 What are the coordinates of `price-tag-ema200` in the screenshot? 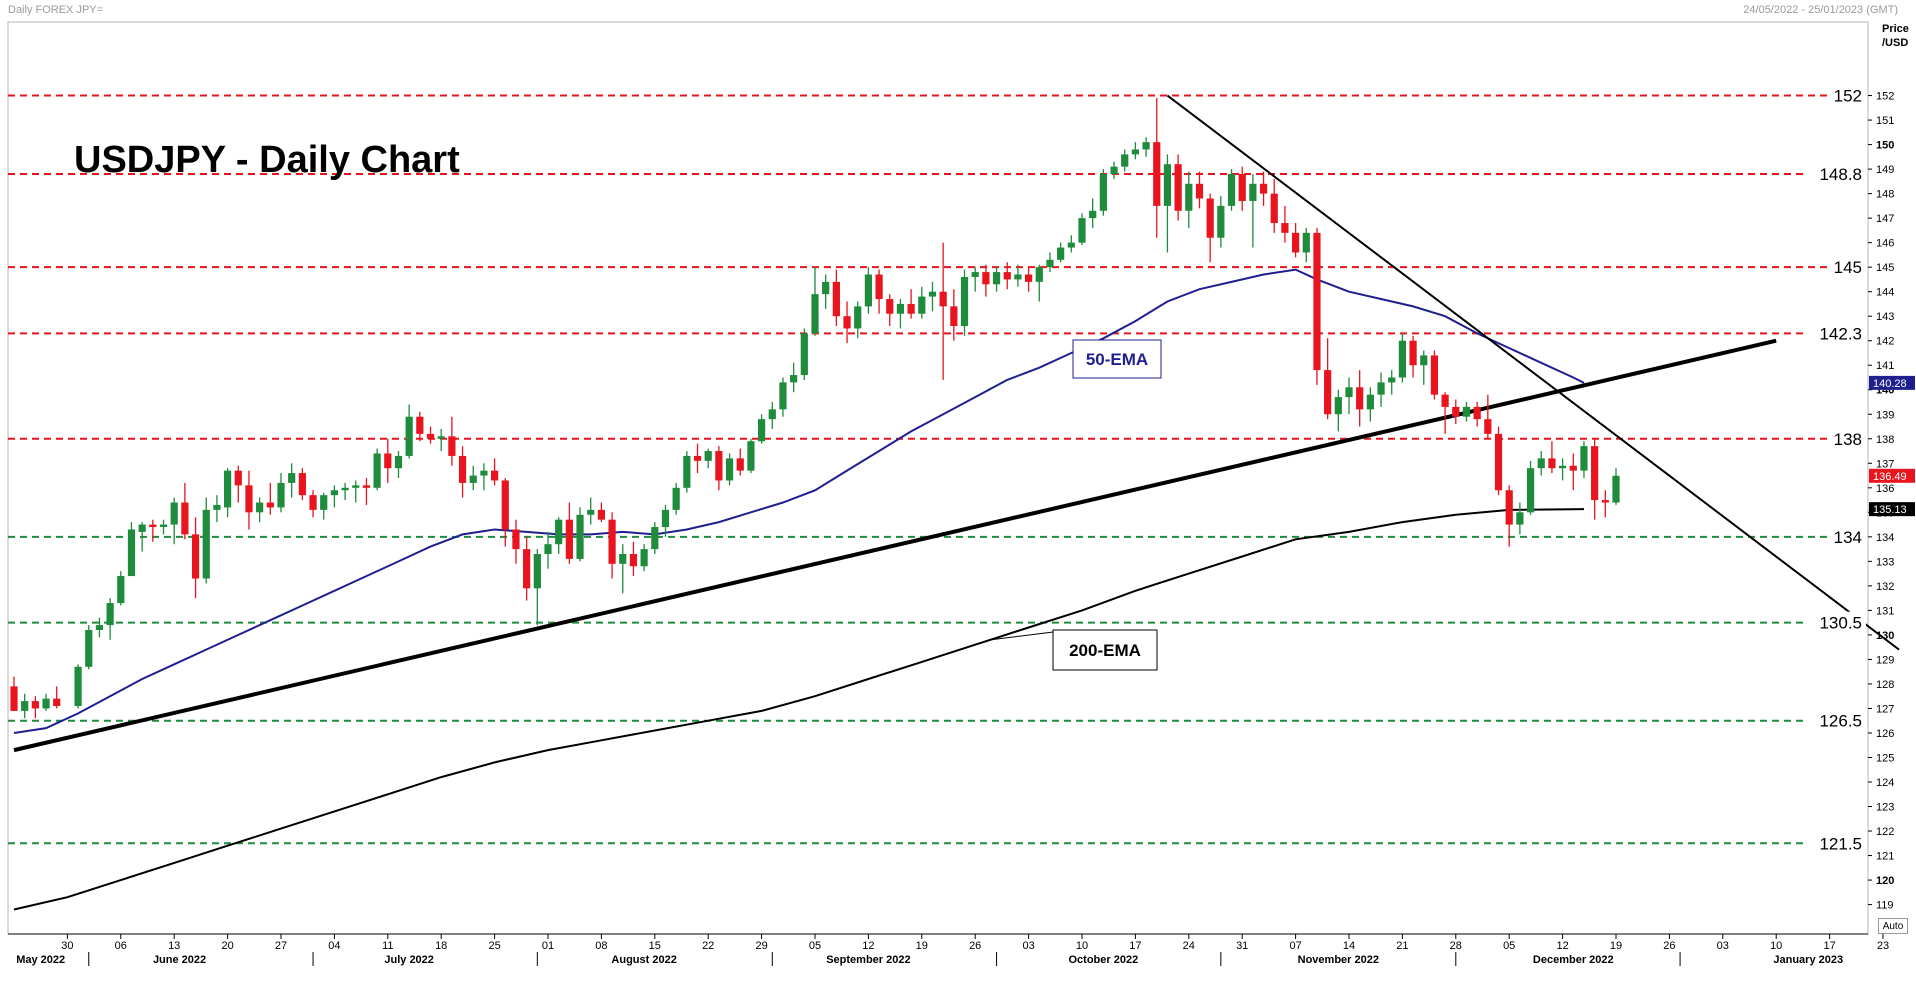 It's located at (1892, 509).